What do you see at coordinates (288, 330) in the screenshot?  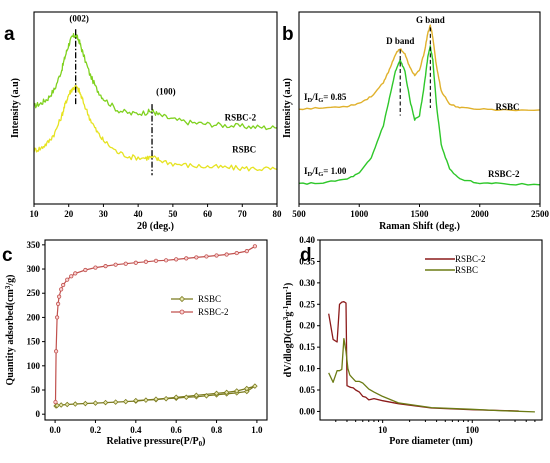 I see `panel-d-ylabel: dV/dlogD(cm3g-1nm-1)` at bounding box center [288, 330].